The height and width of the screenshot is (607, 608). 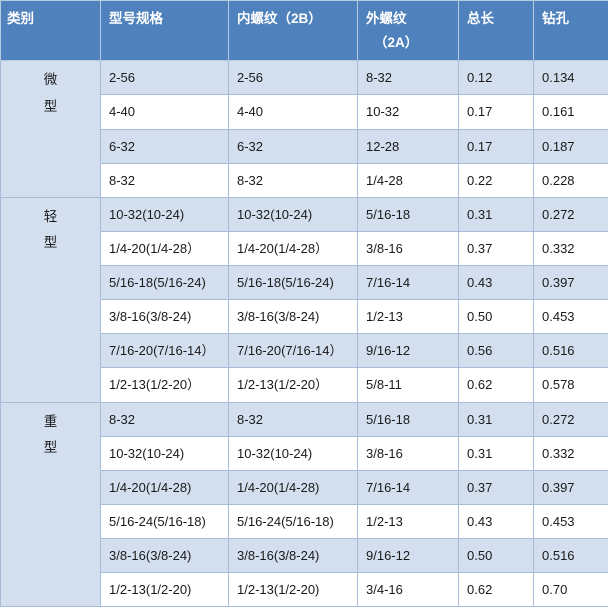 I want to click on cell-model-spec: 4-40, so click(x=165, y=112).